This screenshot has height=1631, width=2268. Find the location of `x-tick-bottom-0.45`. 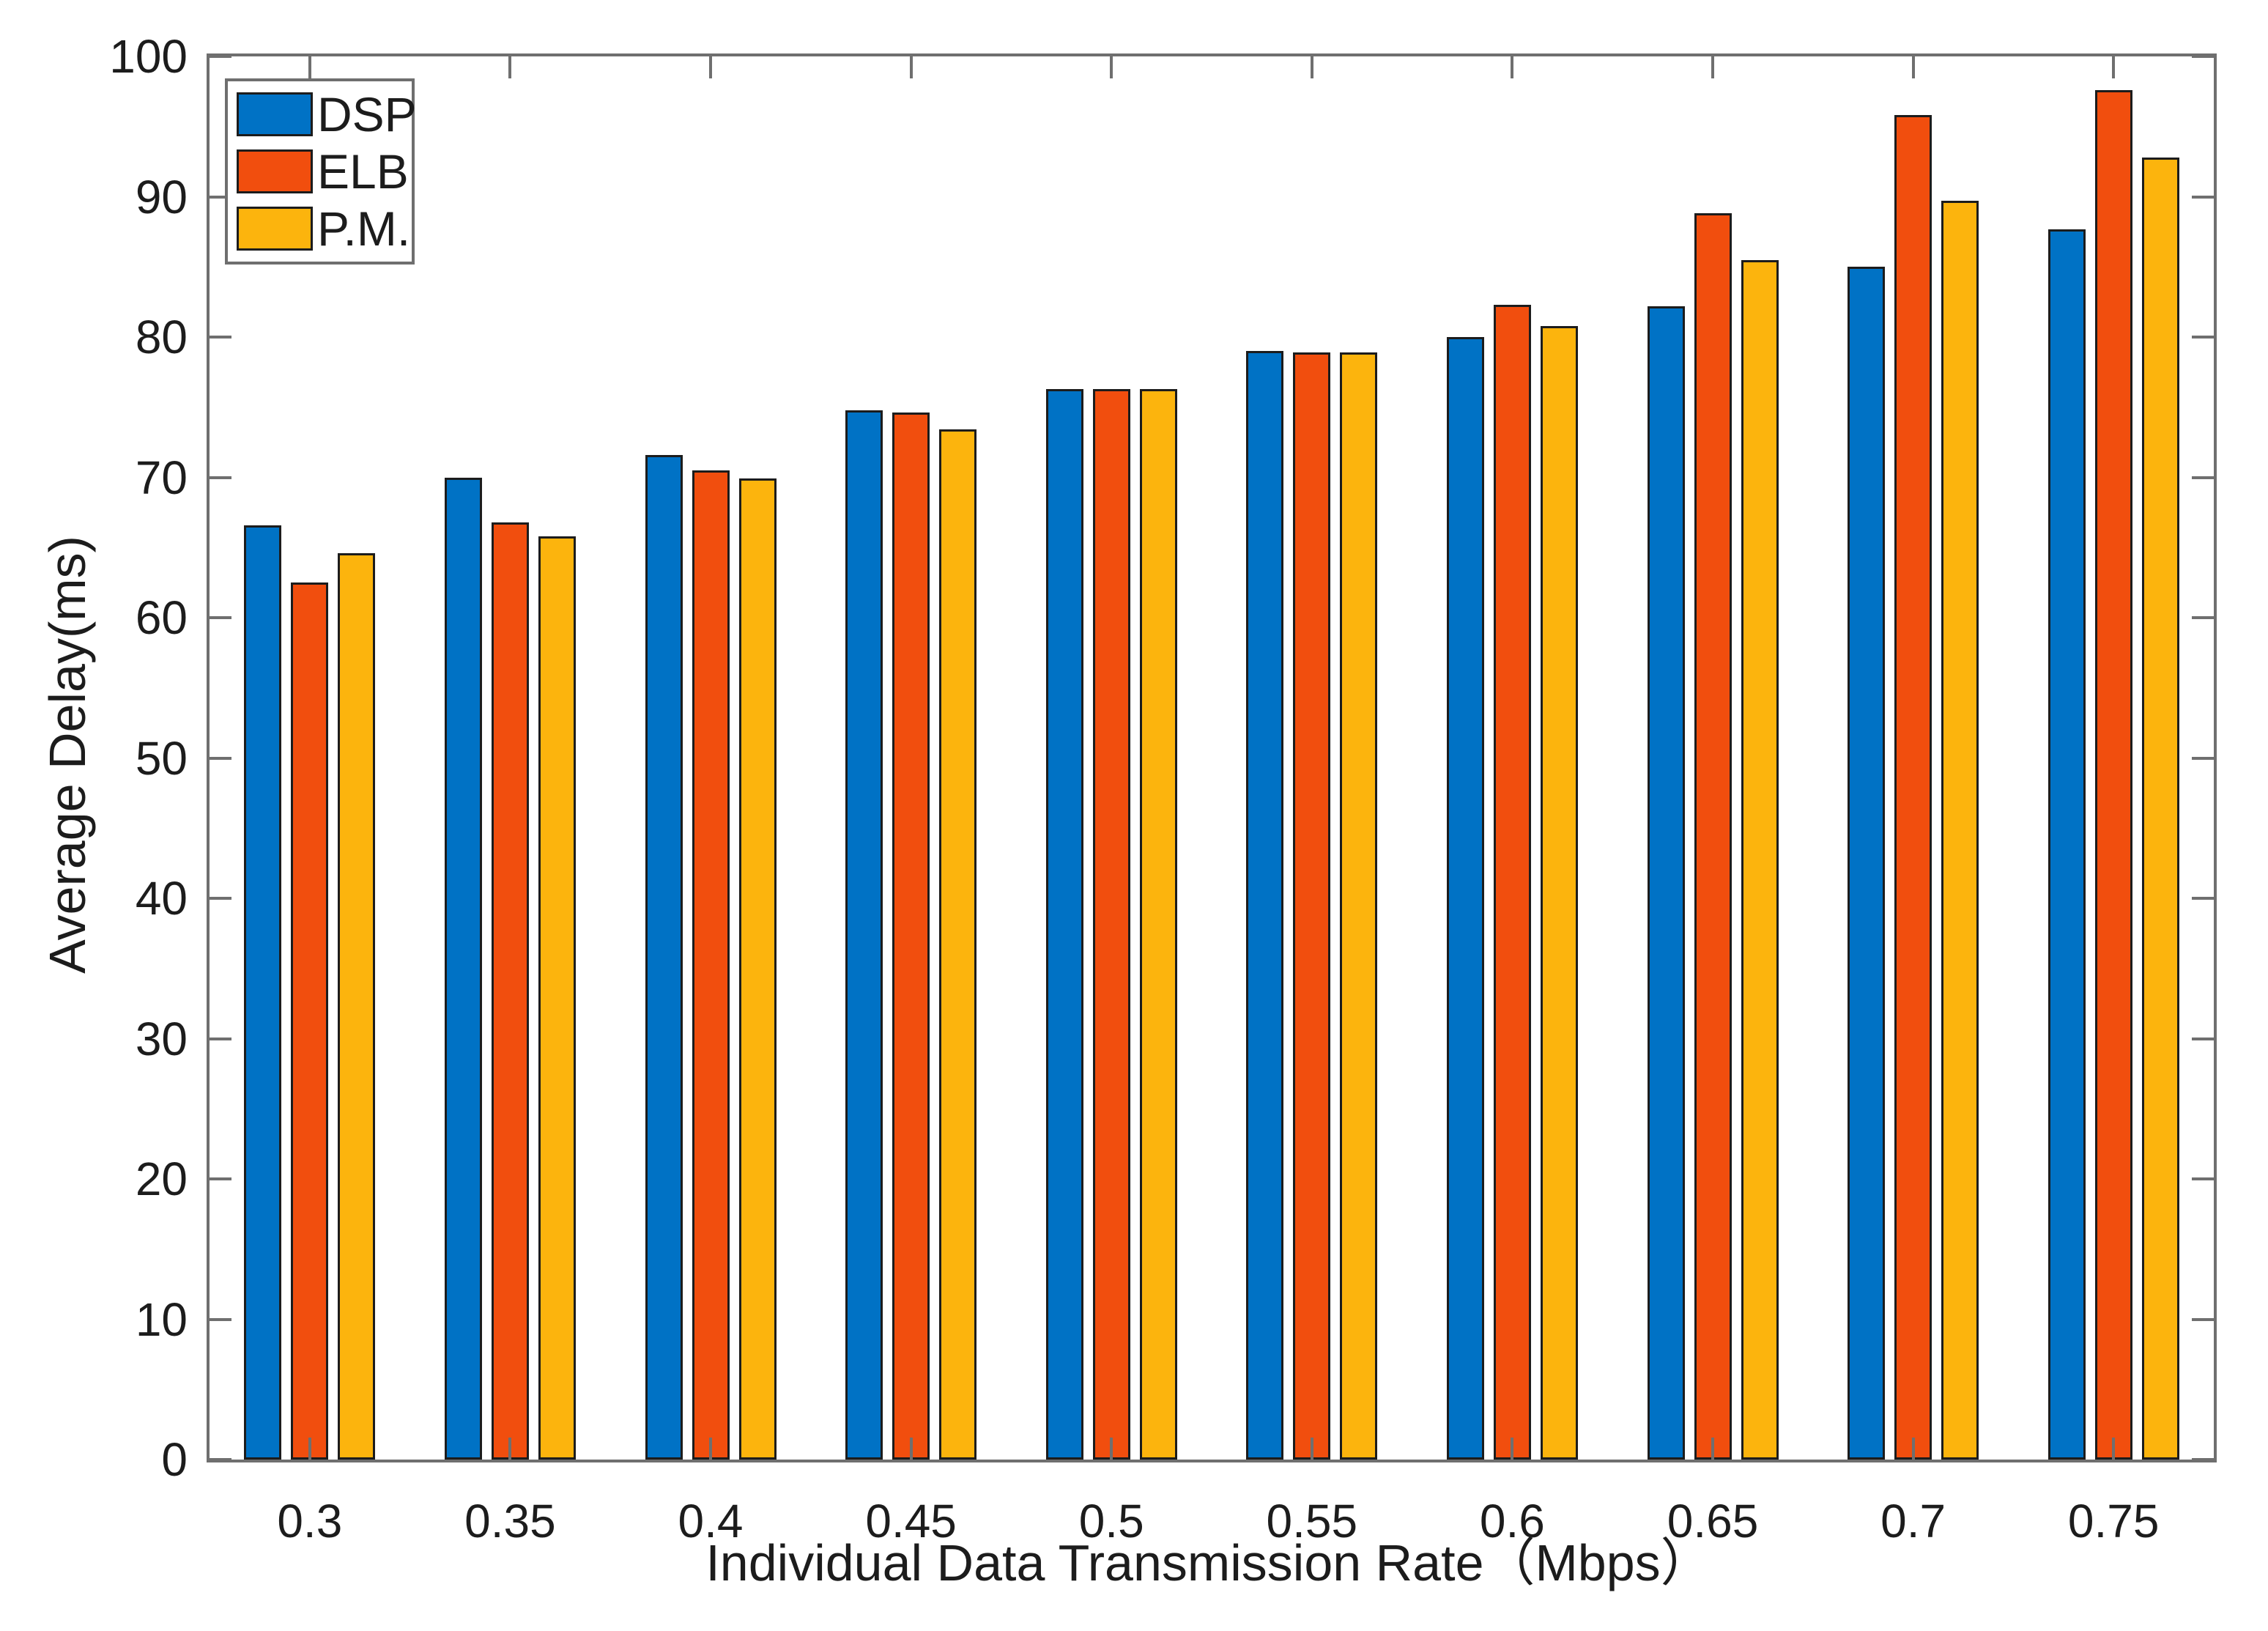

x-tick-bottom-0.45 is located at coordinates (911, 1449).